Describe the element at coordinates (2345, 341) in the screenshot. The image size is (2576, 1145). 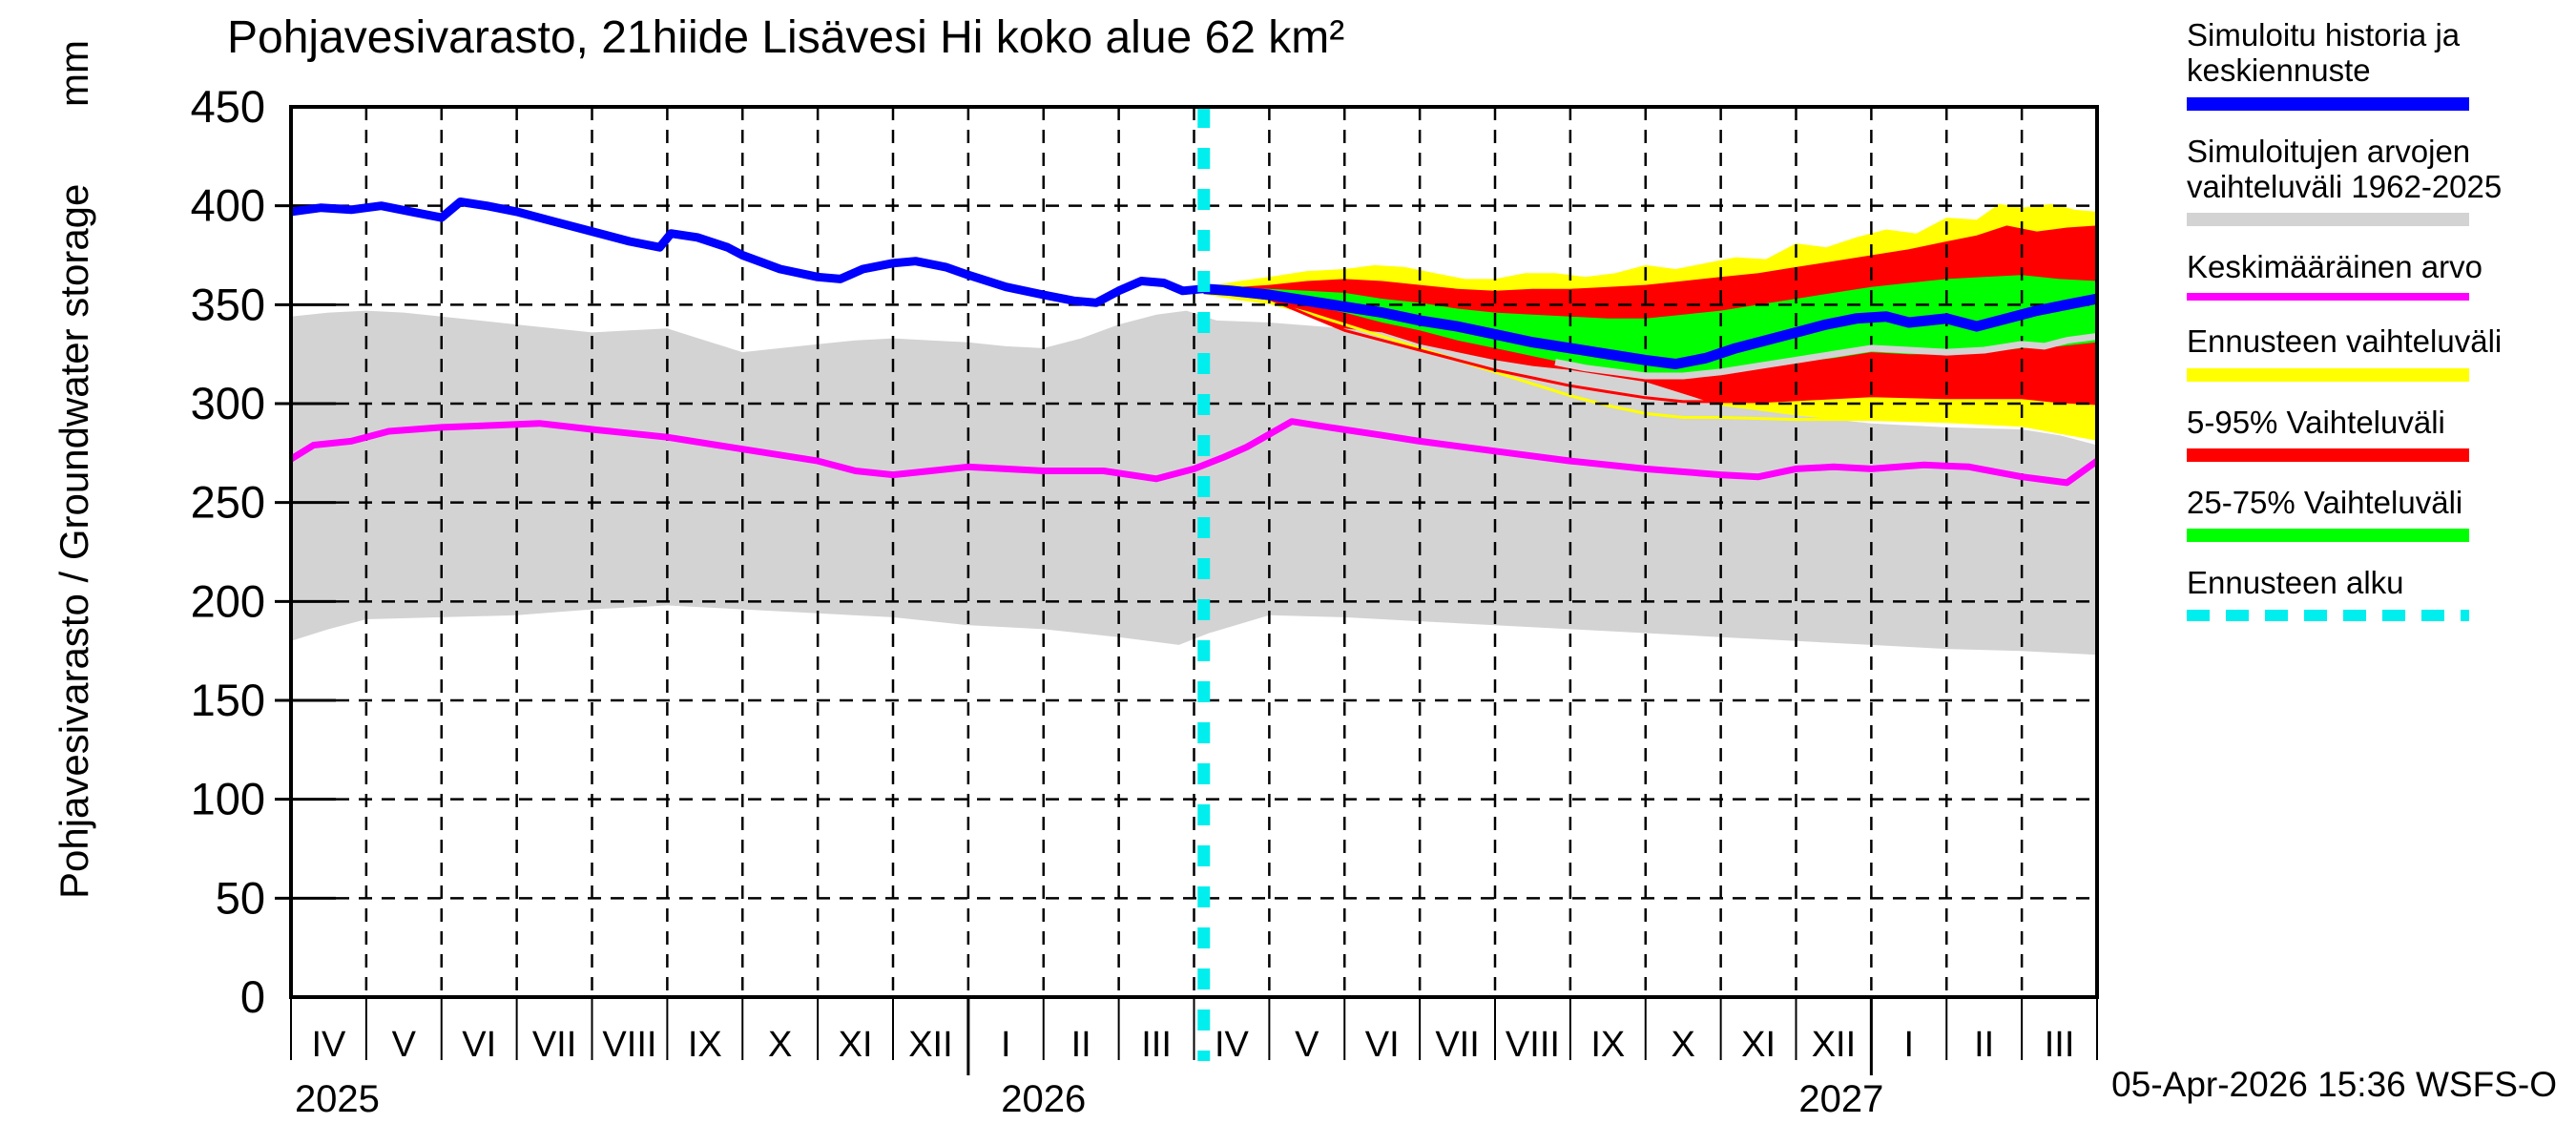
I see `legend-item-label: Ennusteen vaihteluväli` at that location.